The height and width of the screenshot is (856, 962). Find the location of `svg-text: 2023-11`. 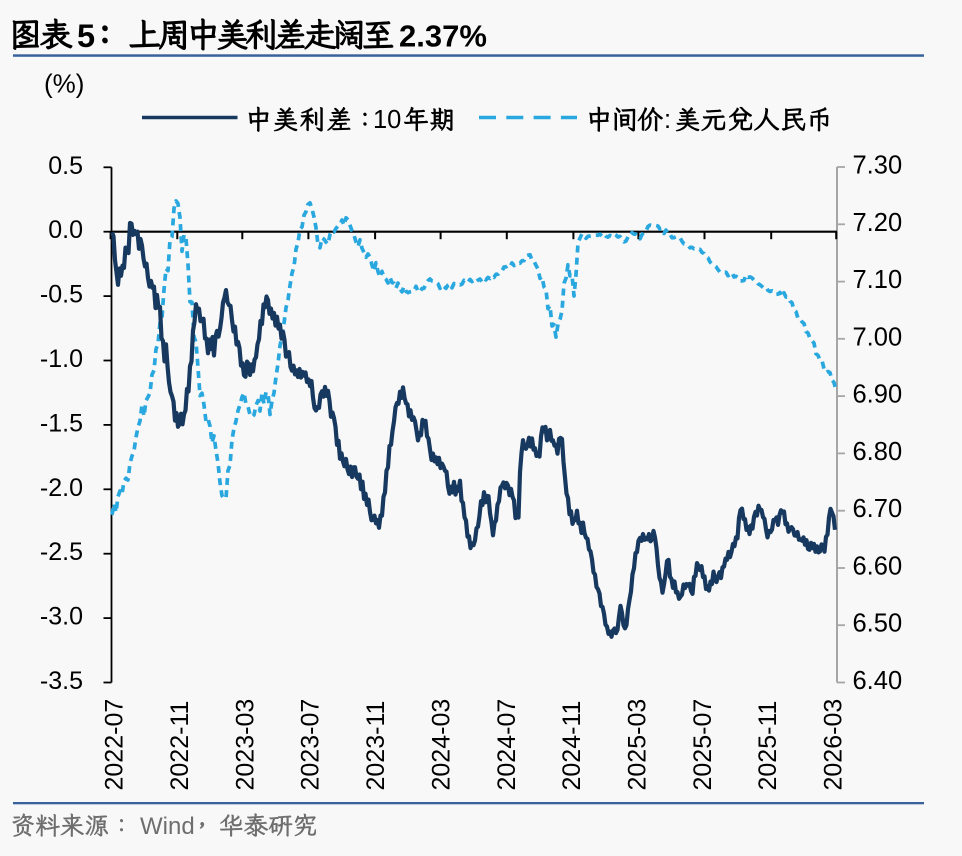

svg-text: 2023-11 is located at coordinates (376, 746).